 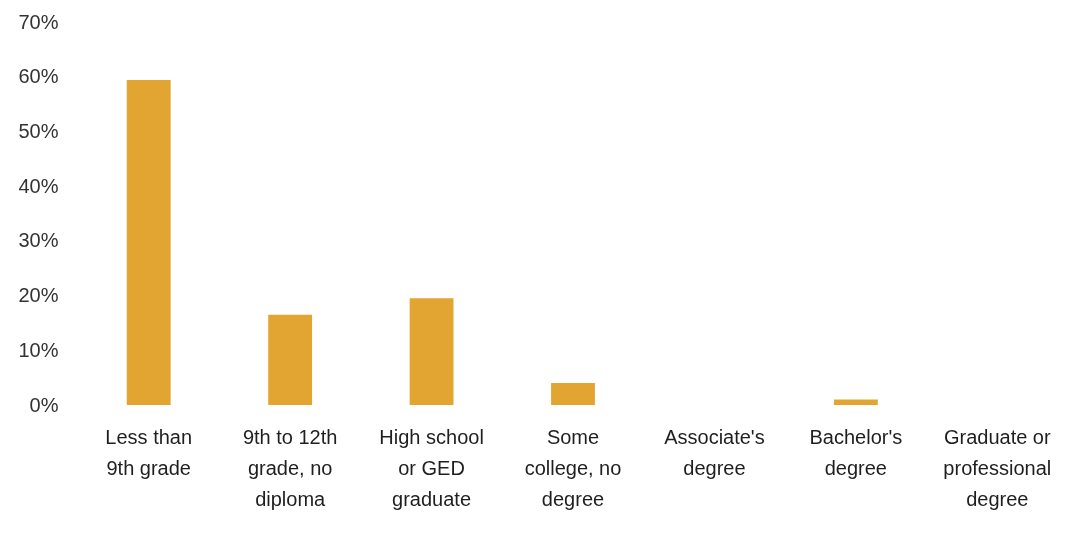 What do you see at coordinates (431, 467) in the screenshot?
I see `x-tick-label: High school or GED graduate` at bounding box center [431, 467].